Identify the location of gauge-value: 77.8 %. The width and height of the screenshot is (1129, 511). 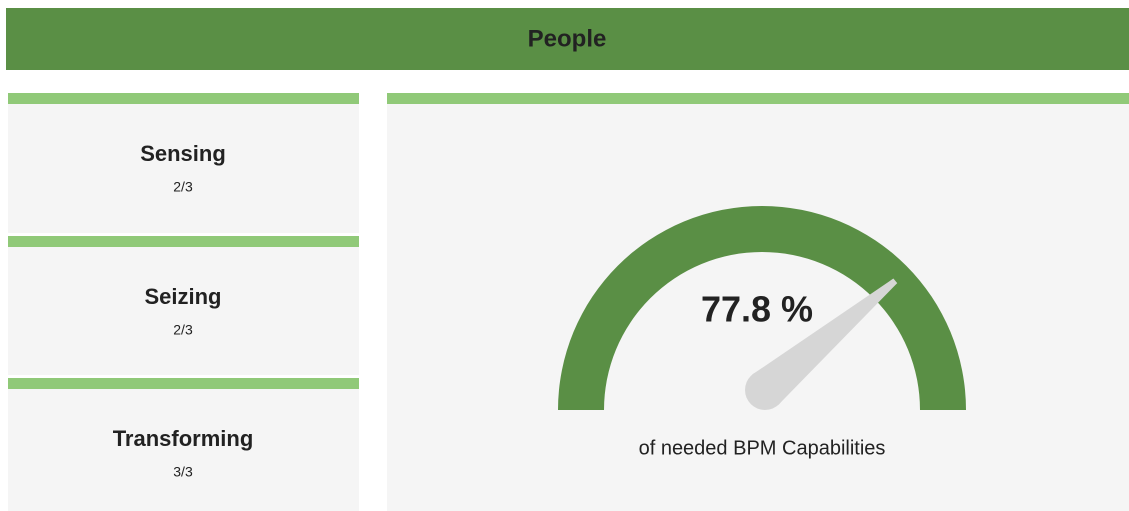
(757, 309).